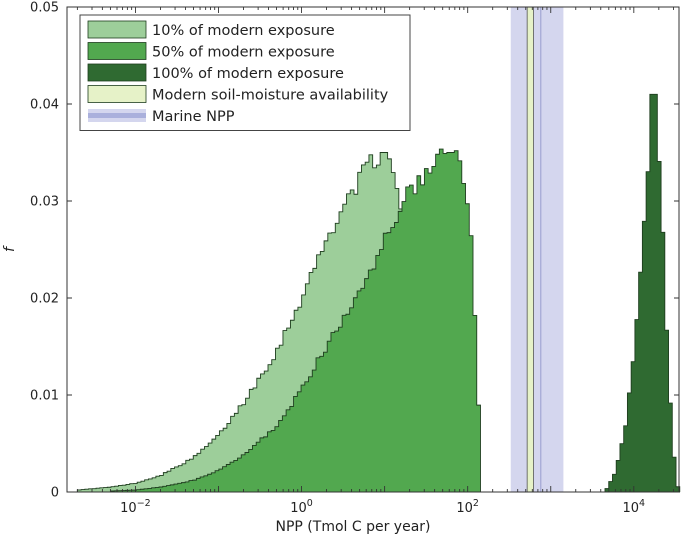  What do you see at coordinates (467, 507) in the screenshot?
I see `x-tick-label: 10²` at bounding box center [467, 507].